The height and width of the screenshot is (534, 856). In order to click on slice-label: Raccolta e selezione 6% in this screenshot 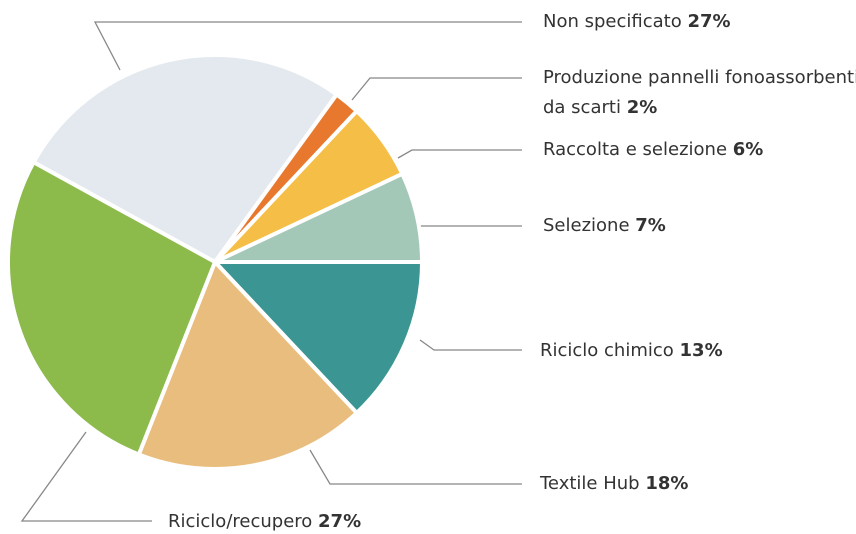, I will do `click(699, 150)`.